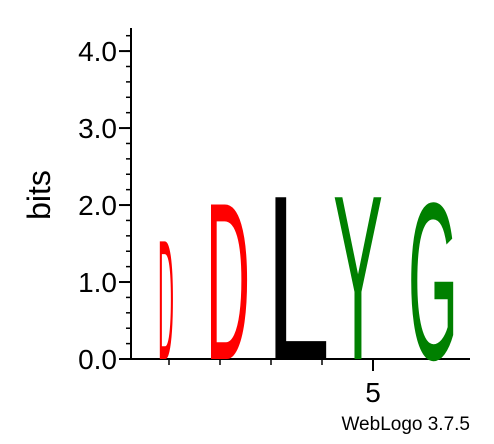 The height and width of the screenshot is (444, 494). What do you see at coordinates (97, 51) in the screenshot?
I see `y-tick-label: 4.0` at bounding box center [97, 51].